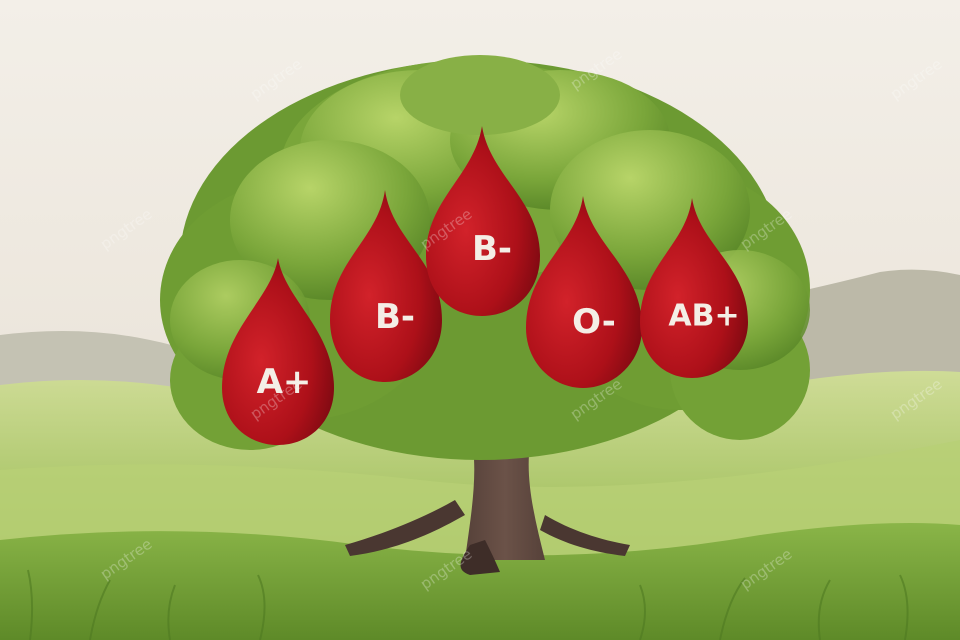 The image size is (960, 640). What do you see at coordinates (386, 286) in the screenshot?
I see `blood-drop-b-minus-left: B-` at bounding box center [386, 286].